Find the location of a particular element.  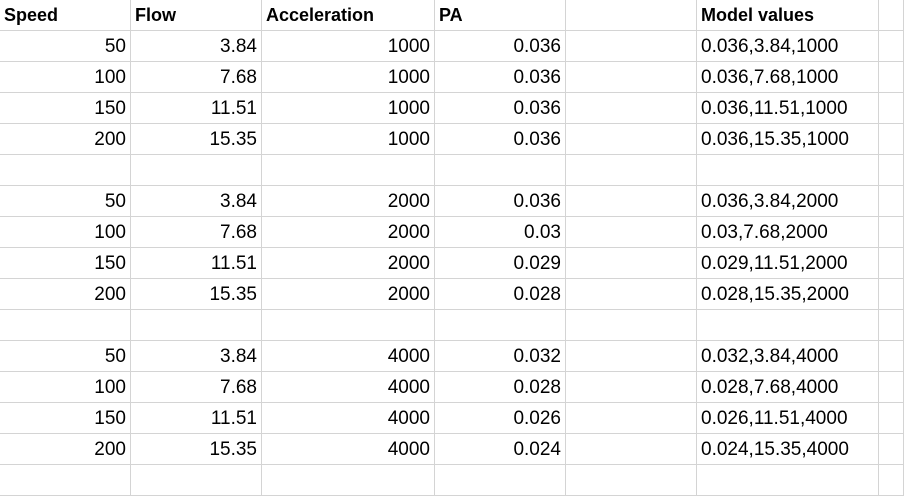

model-values-cell: 0.036,11.51,1000 is located at coordinates (788, 108).